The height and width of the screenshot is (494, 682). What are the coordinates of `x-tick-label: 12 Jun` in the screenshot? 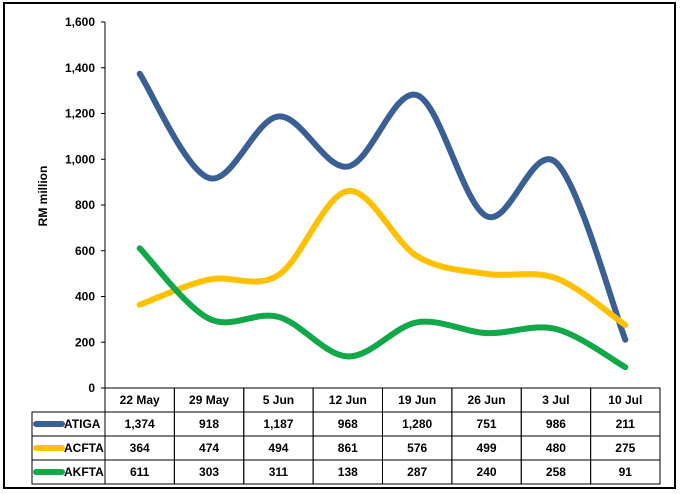 It's located at (348, 400).